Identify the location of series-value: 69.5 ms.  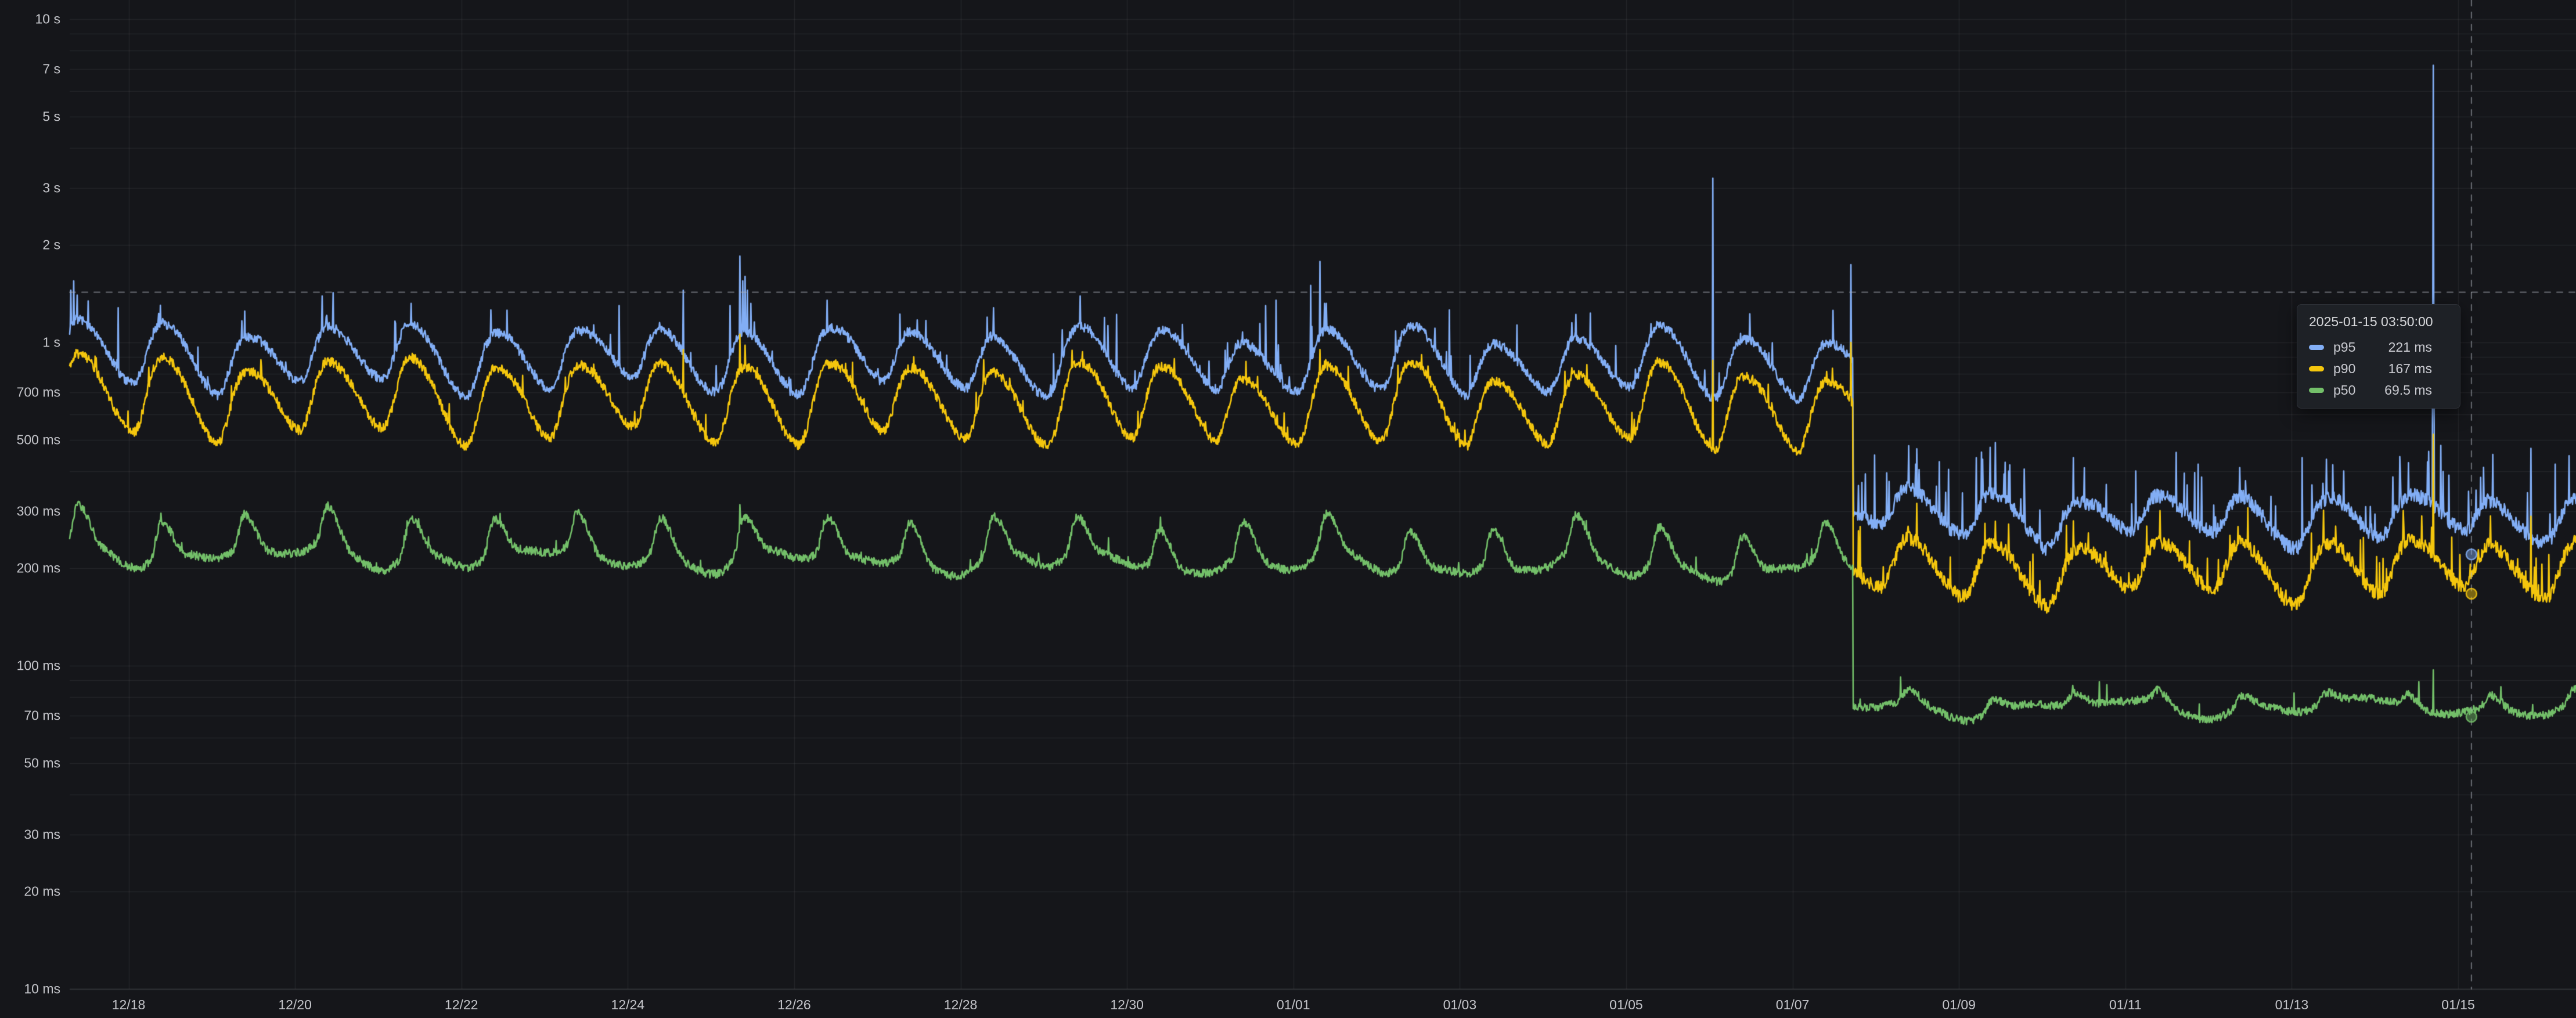
(2408, 390).